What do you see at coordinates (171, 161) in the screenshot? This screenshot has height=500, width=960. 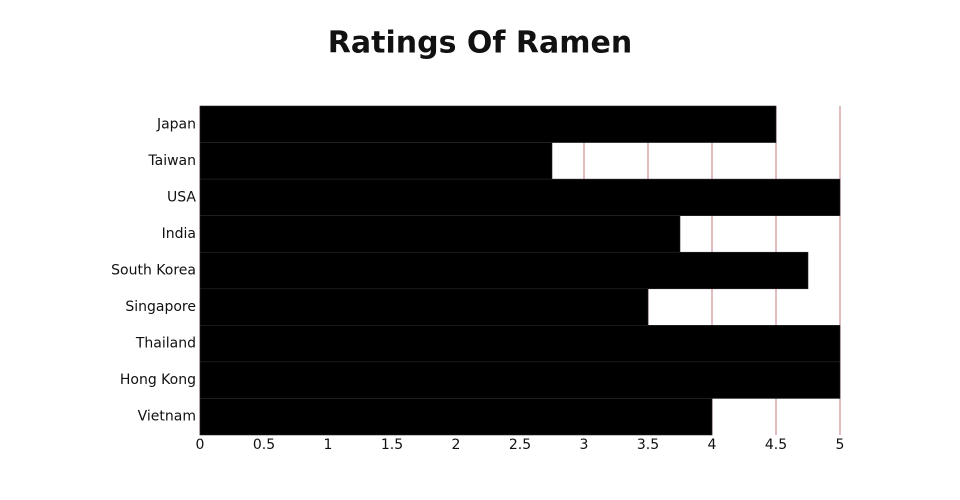 I see `y-tick-label: Taiwan` at bounding box center [171, 161].